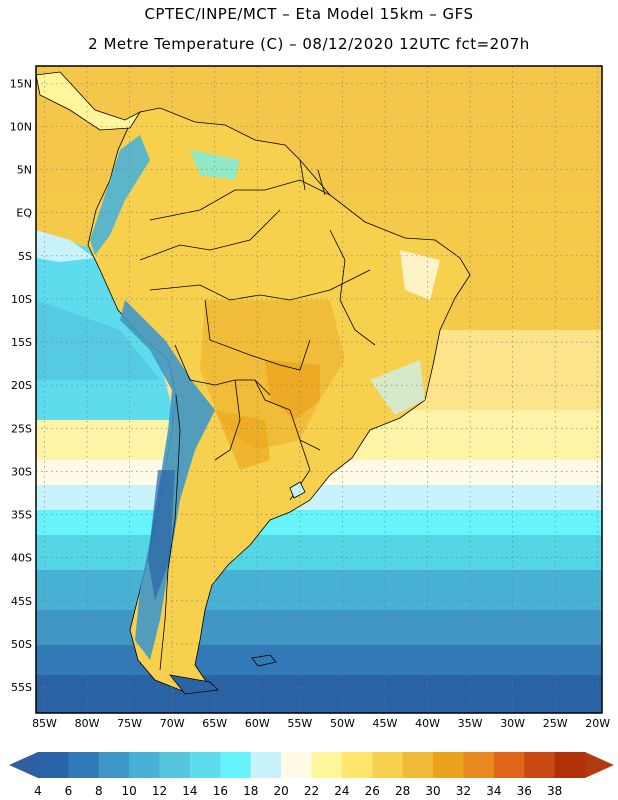  I want to click on colorbar-label: 34, so click(493, 791).